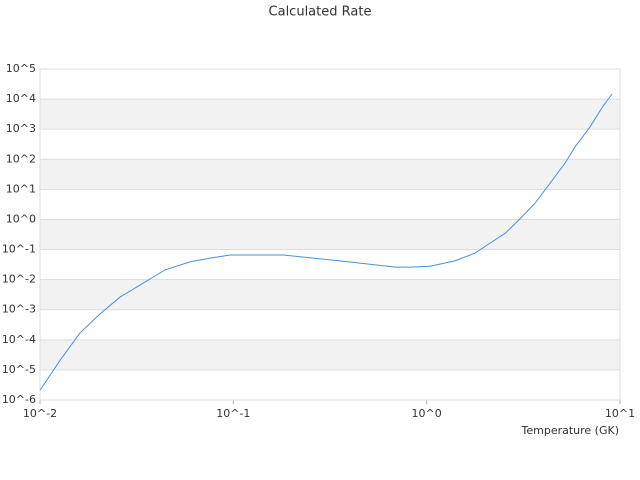  I want to click on y-tick-label: 10^-6, so click(19, 399).